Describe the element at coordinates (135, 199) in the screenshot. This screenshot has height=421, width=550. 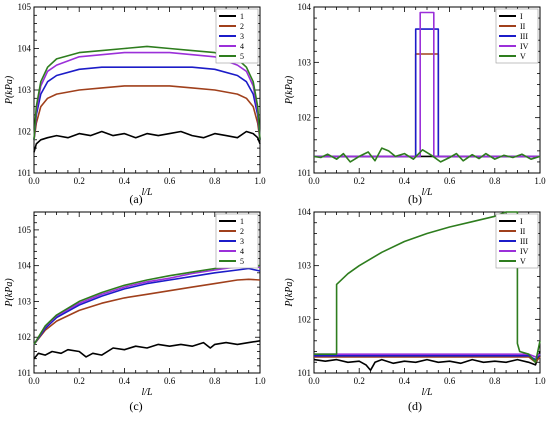
I see `panel-label: (a)` at that location.